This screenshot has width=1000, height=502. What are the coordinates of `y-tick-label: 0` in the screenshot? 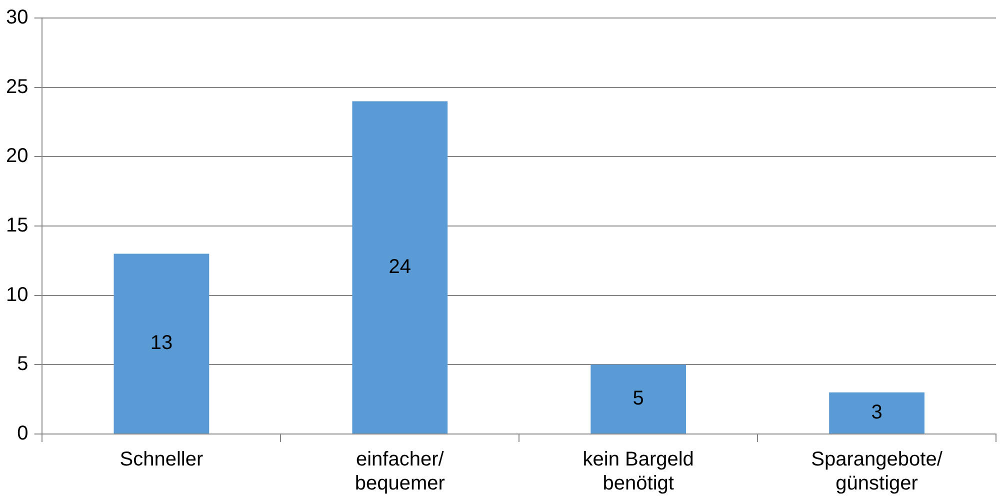 It's located at (22, 433).